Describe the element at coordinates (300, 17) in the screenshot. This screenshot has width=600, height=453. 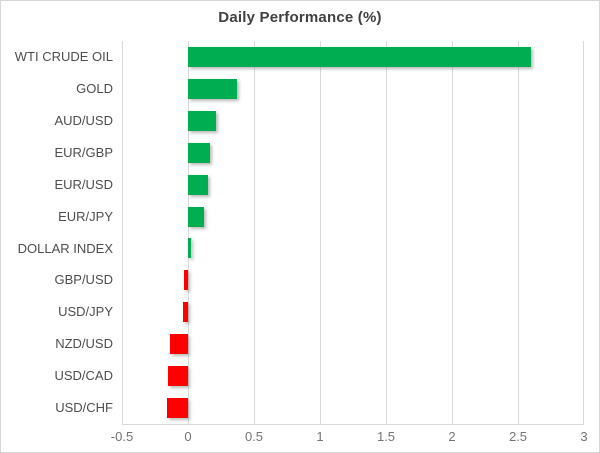
I see `chart-title: Daily Performance (%)` at that location.